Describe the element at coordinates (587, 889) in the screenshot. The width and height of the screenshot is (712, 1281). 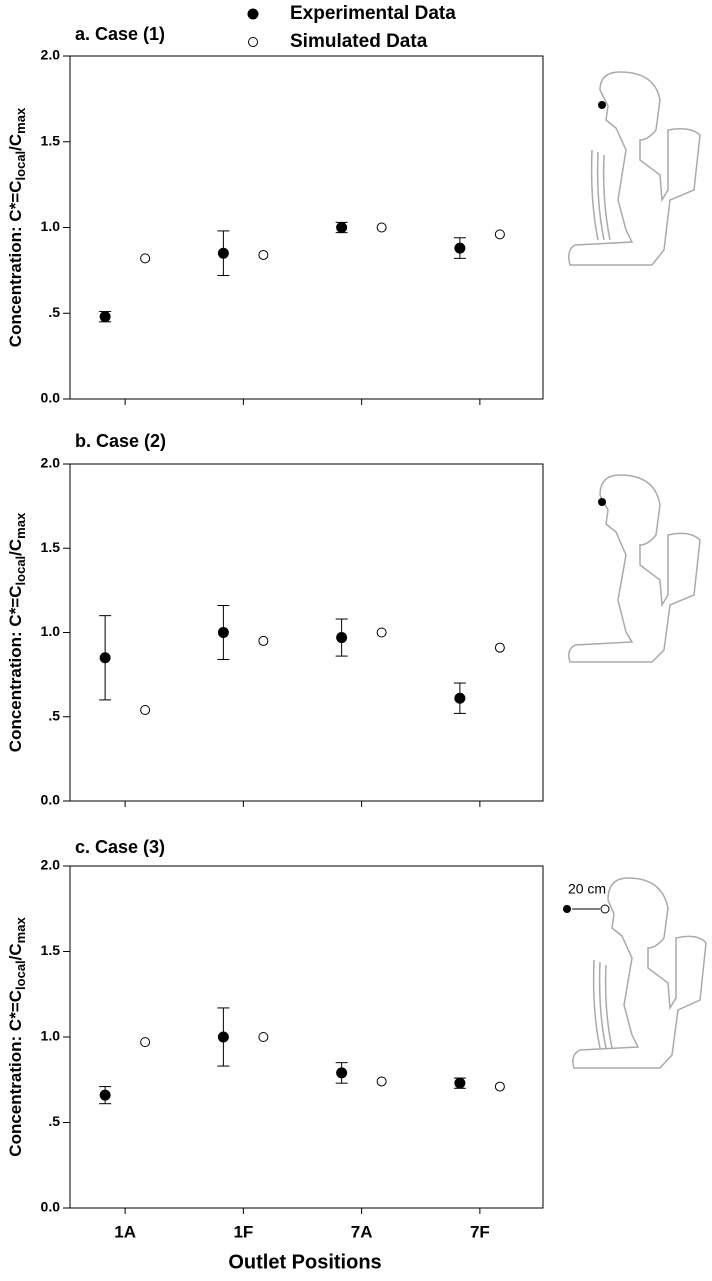
I see `annotation: 20 cm` at that location.